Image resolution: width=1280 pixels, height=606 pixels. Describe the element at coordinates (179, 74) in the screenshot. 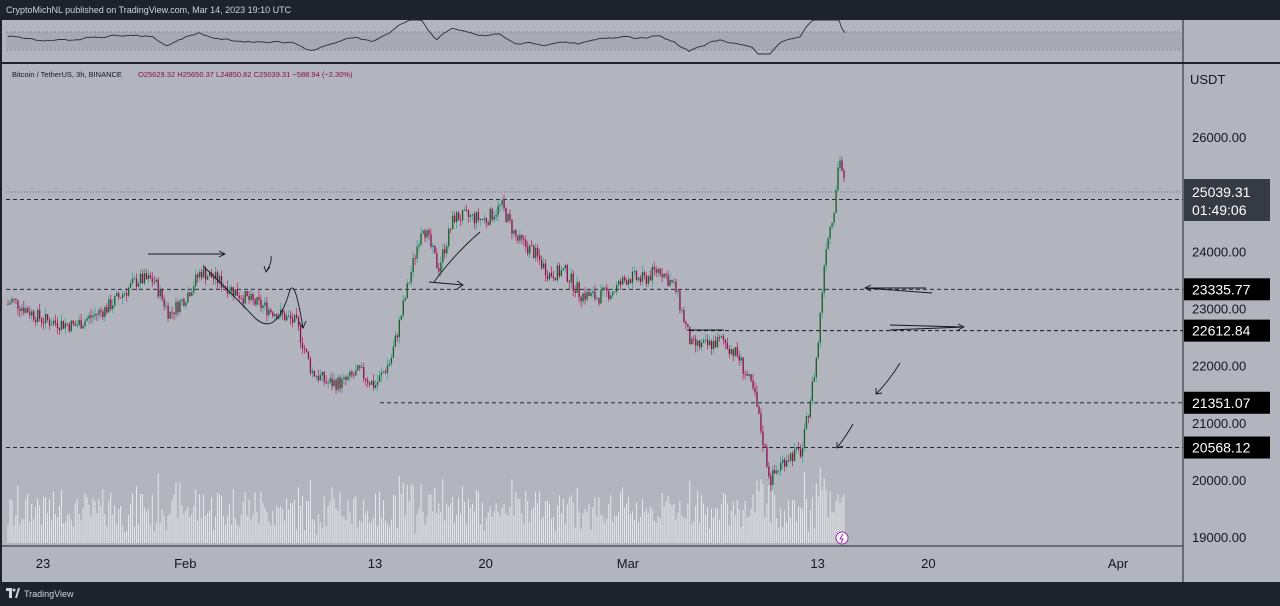

I see `legend-high-label: H` at that location.